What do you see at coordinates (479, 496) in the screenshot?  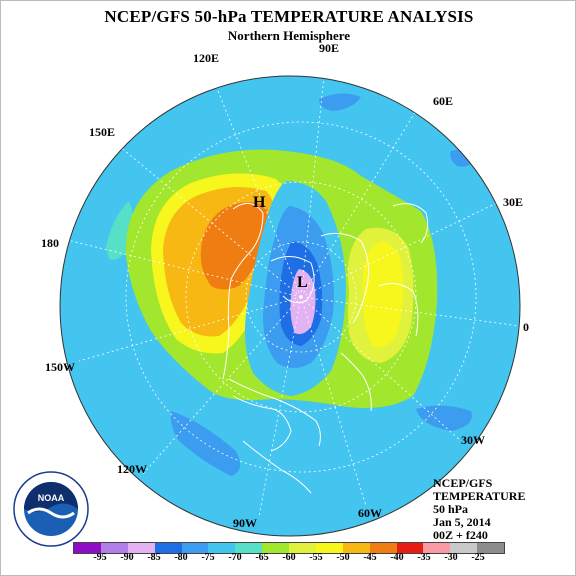 I see `info-variable: TEMPERATURE` at bounding box center [479, 496].